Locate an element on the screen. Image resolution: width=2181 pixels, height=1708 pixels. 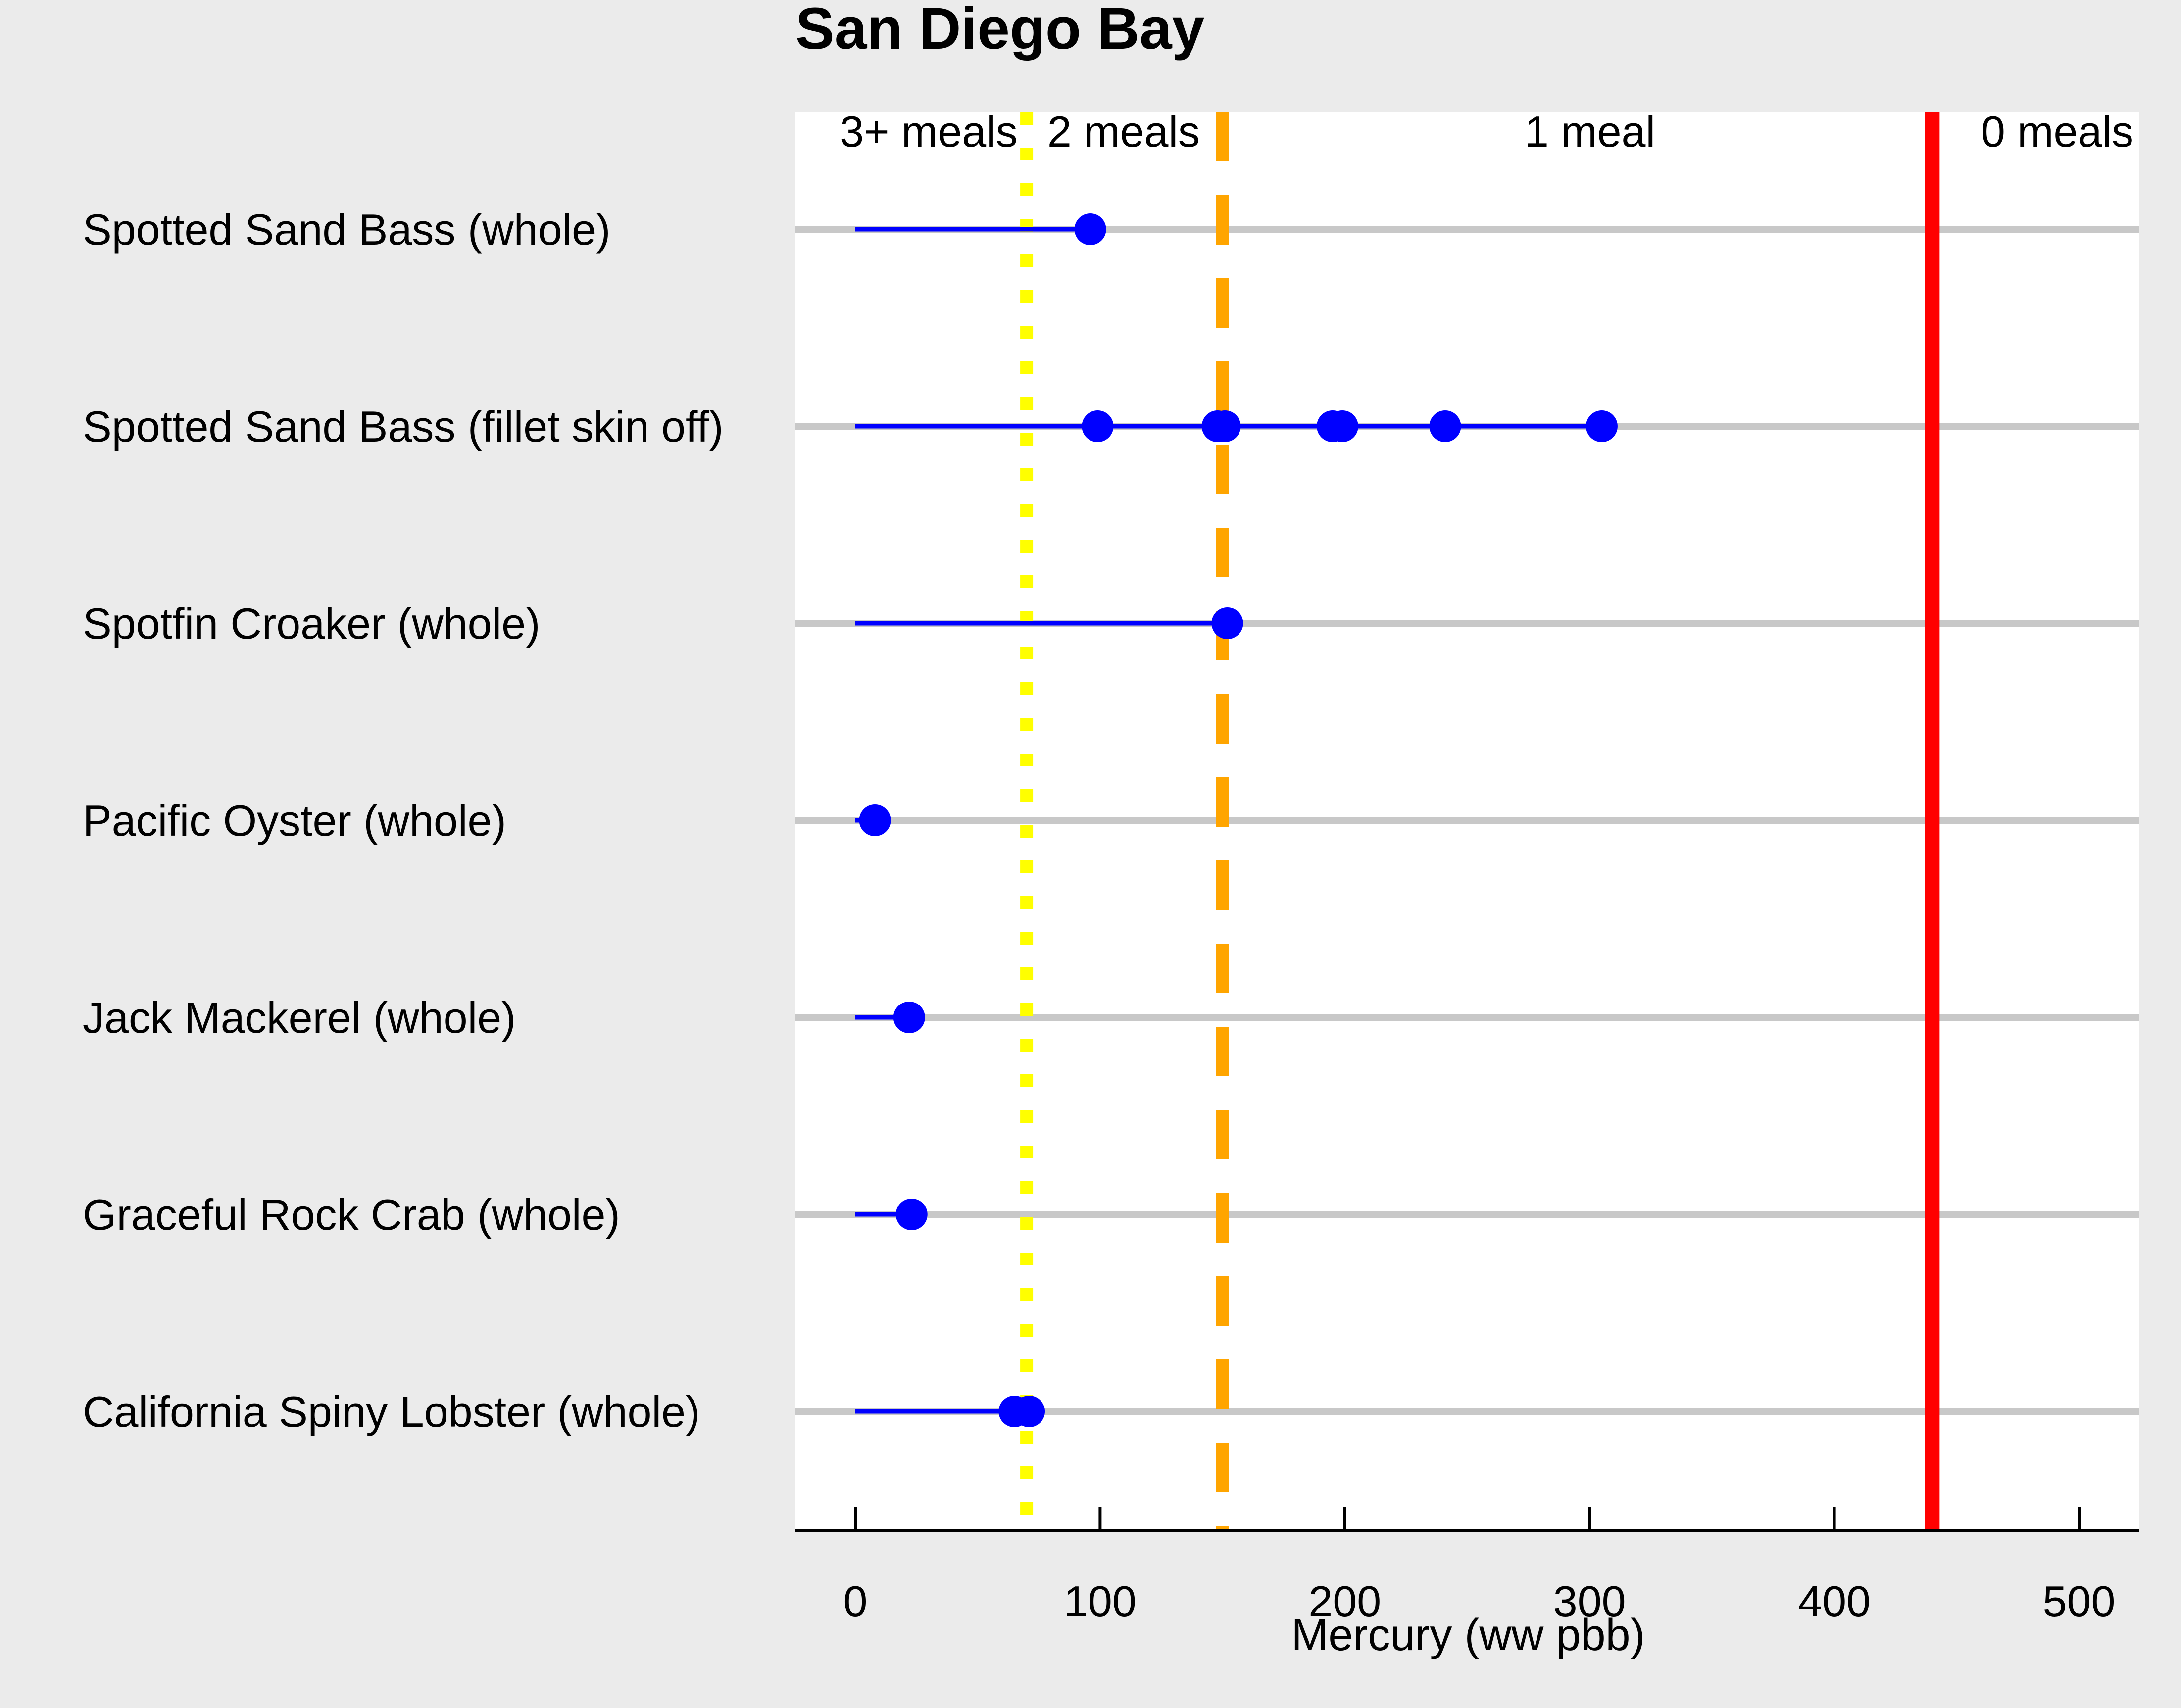
x-axis: 0 100 200 300 400 500 is located at coordinates (1467, 1566).